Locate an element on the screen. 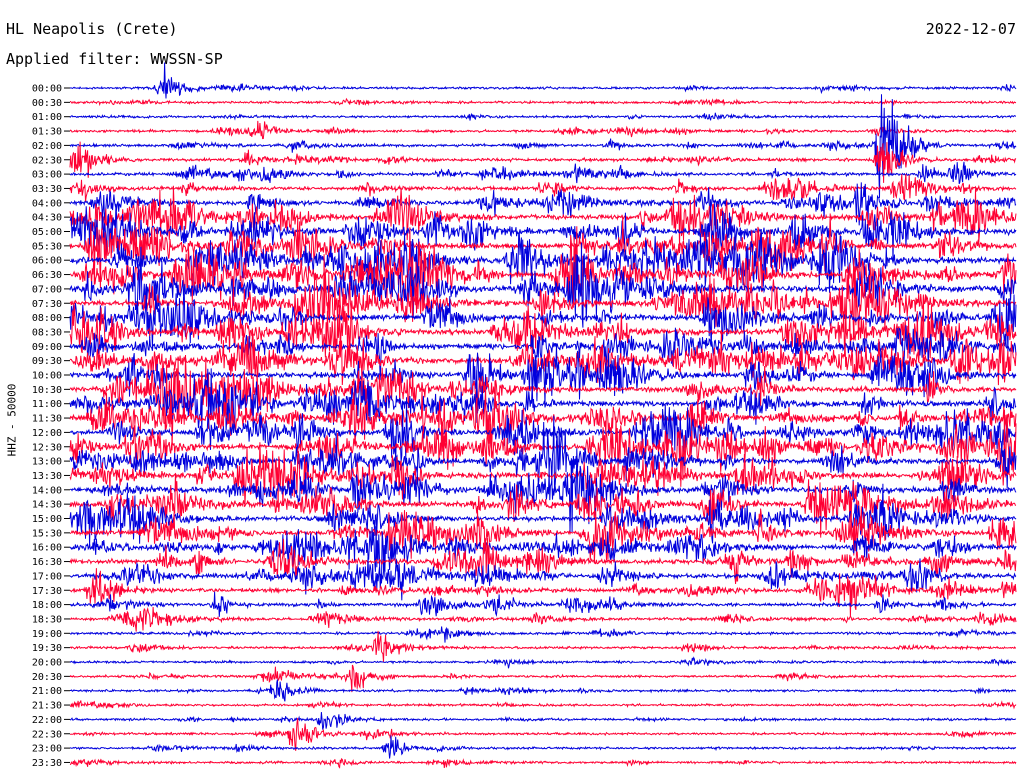 This screenshot has width=1024, height=780. filter-label: Applied filter: WWSSN-SP is located at coordinates (114, 59).